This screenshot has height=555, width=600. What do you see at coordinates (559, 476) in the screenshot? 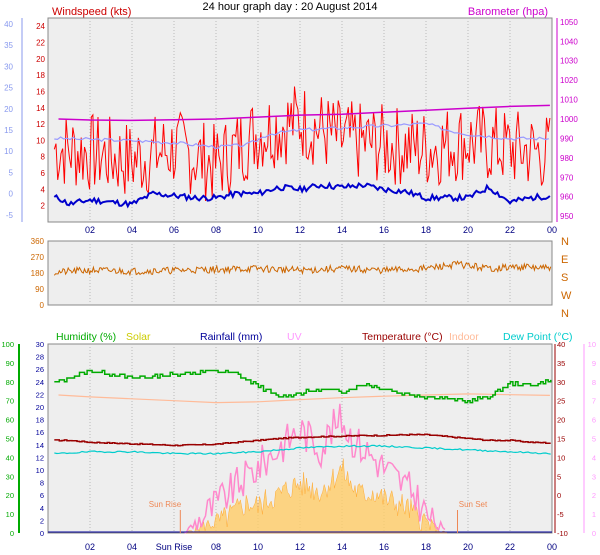
I see `temperature-tick-label: 5` at bounding box center [559, 476].